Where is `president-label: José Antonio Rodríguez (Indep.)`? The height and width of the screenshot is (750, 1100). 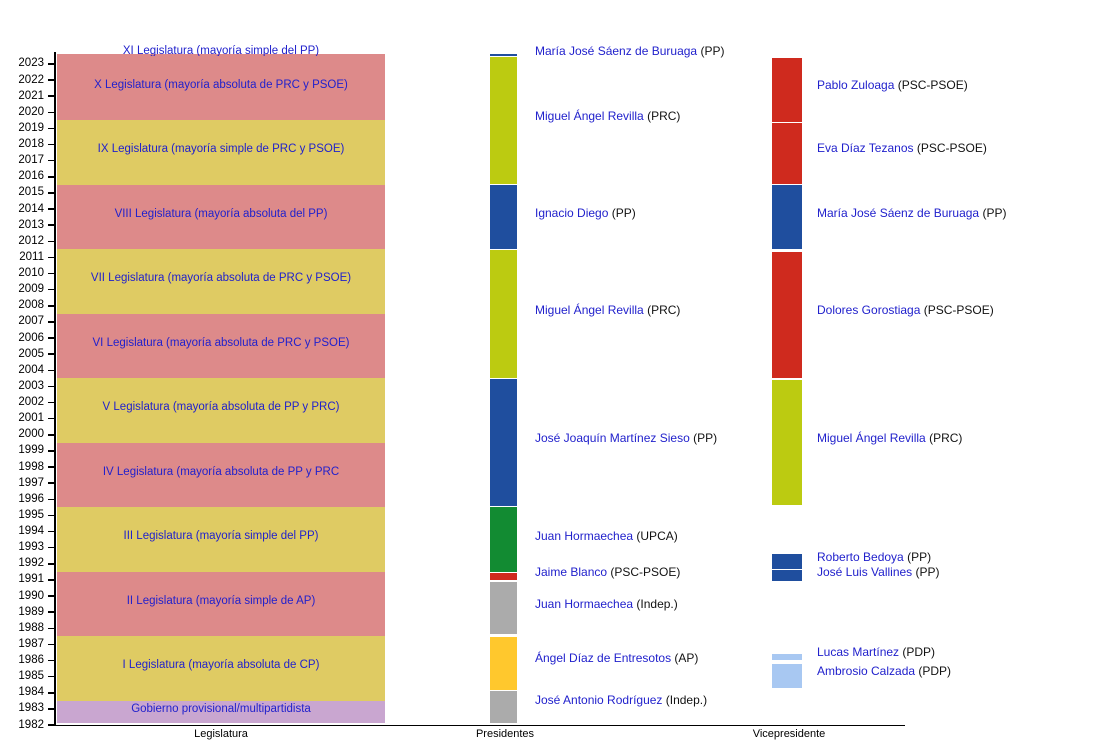 president-label: José Antonio Rodríguez (Indep.) is located at coordinates (621, 700).